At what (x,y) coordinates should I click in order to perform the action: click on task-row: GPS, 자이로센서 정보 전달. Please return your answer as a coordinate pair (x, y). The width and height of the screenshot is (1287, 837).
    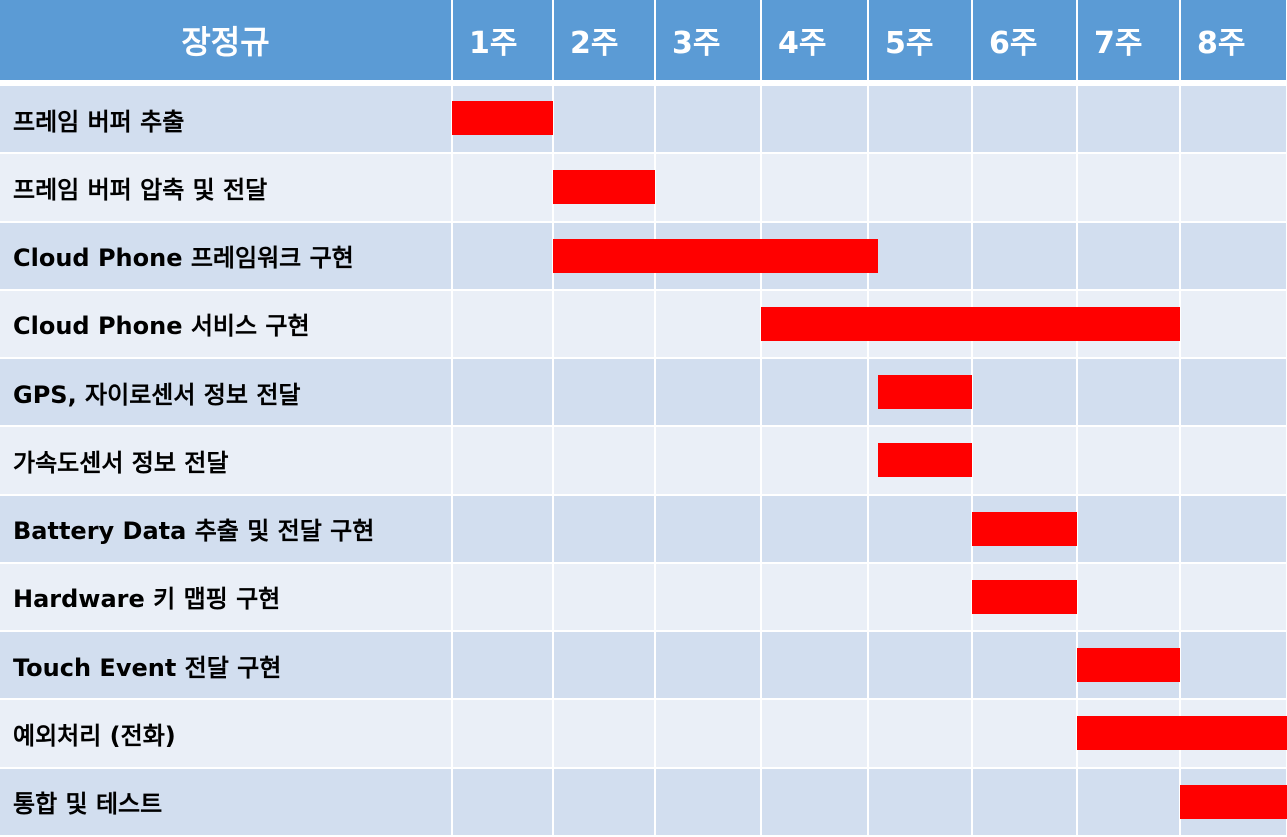
    Looking at the image, I should click on (643, 393).